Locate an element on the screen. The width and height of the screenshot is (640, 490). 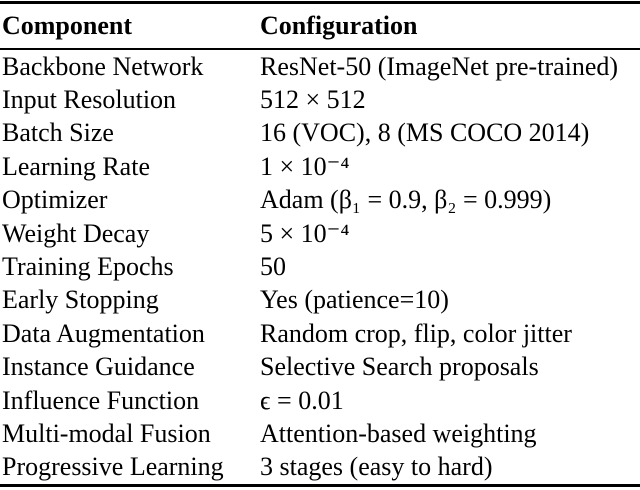
table-row: Optimizer Adam (β₁ = 0.9, β₂ = 0.999) is located at coordinates (320, 200).